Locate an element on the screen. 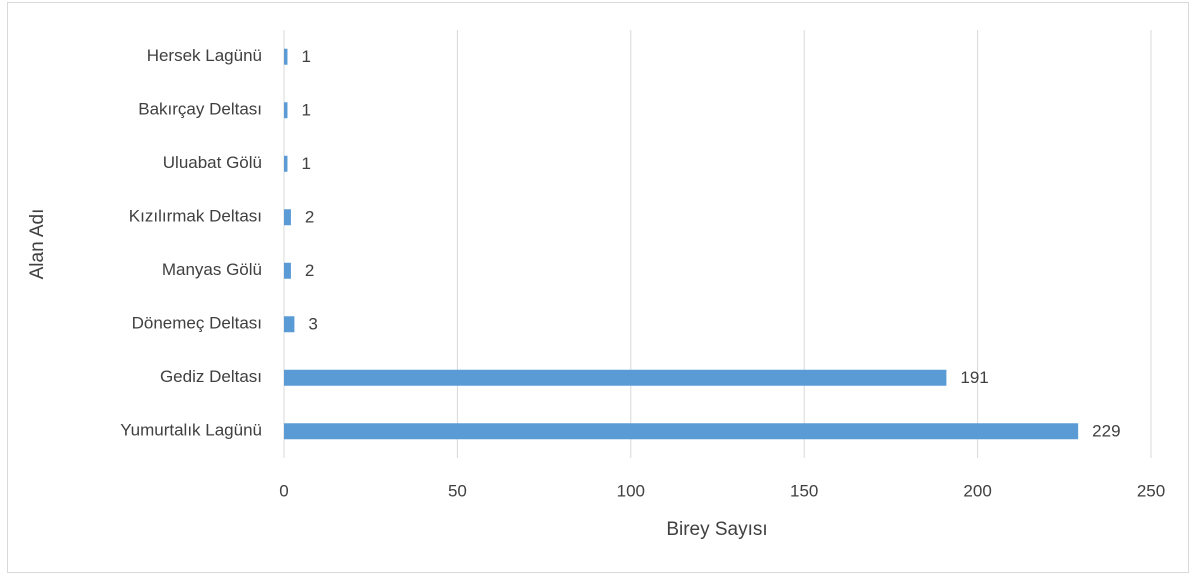 The image size is (1196, 578). x-tick-label: 200 is located at coordinates (977, 490).